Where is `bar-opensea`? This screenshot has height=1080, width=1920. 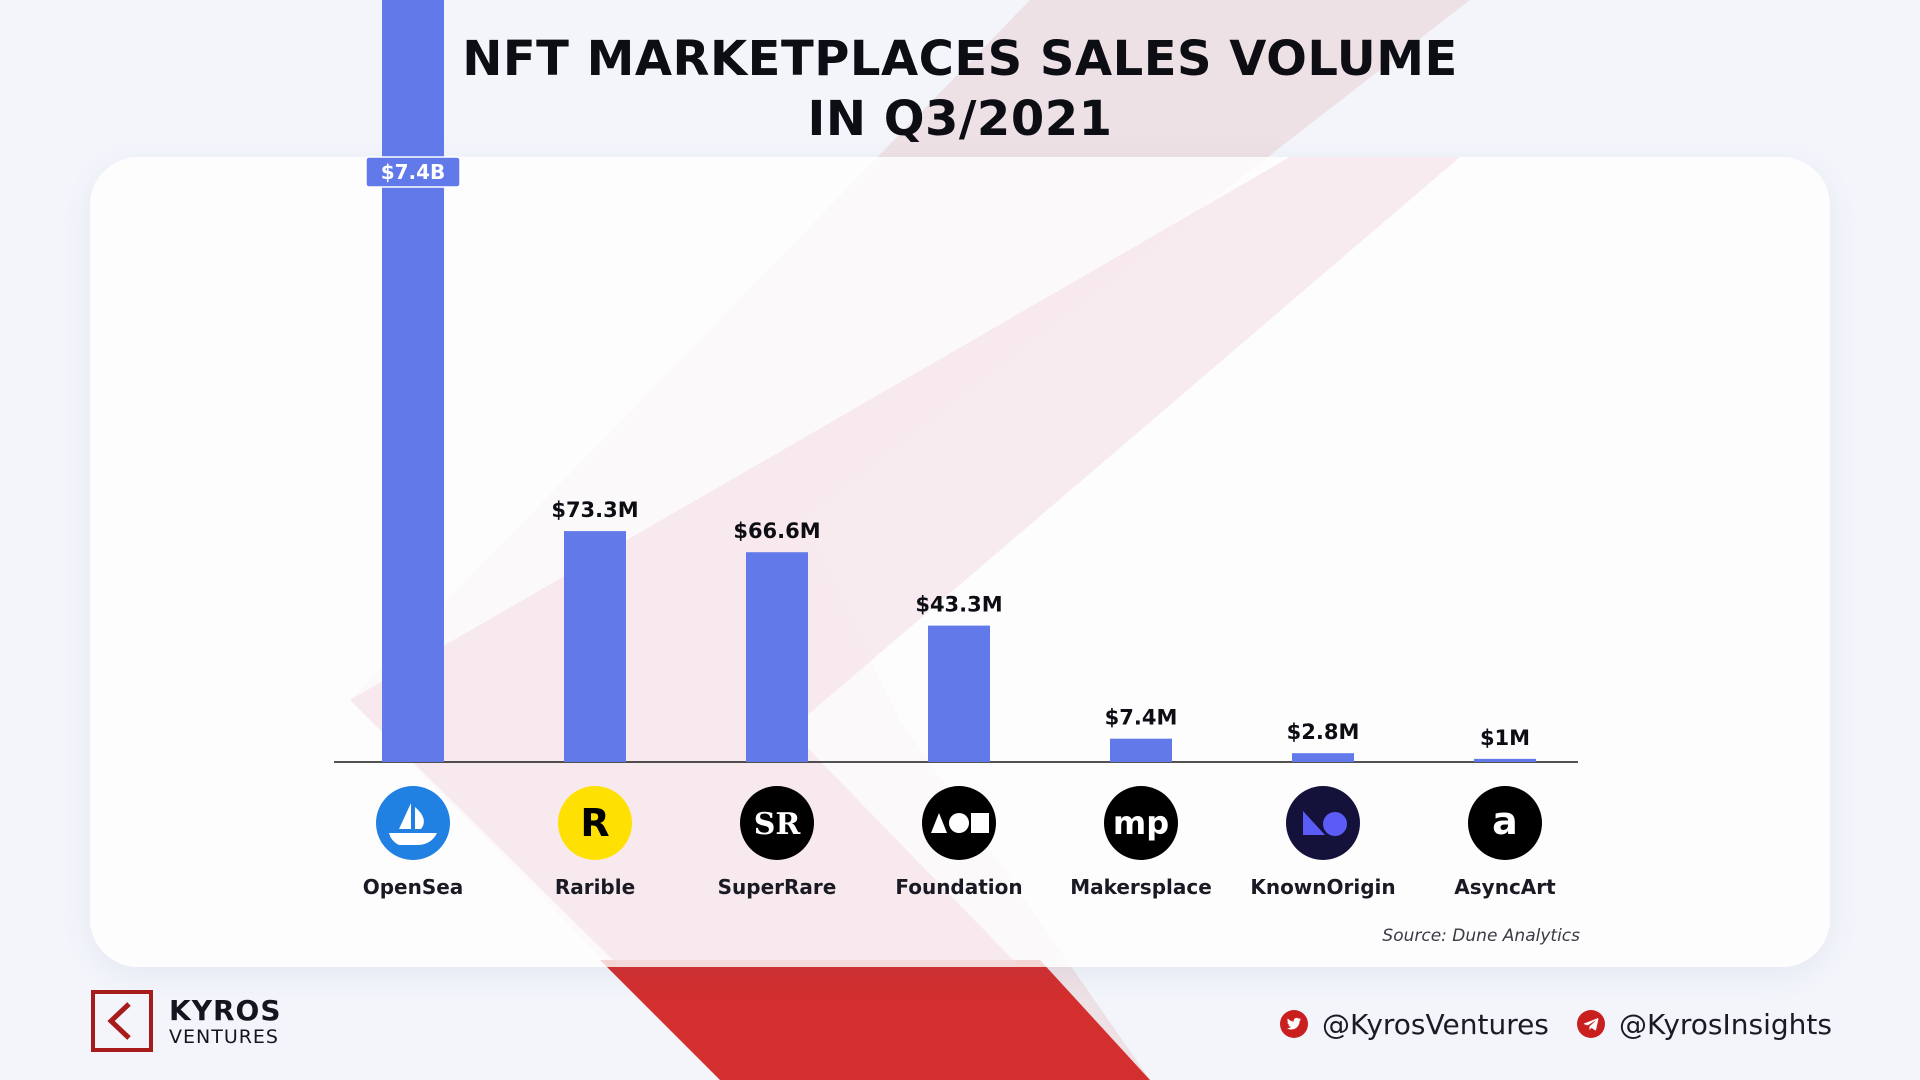
bar-opensea is located at coordinates (413, 381).